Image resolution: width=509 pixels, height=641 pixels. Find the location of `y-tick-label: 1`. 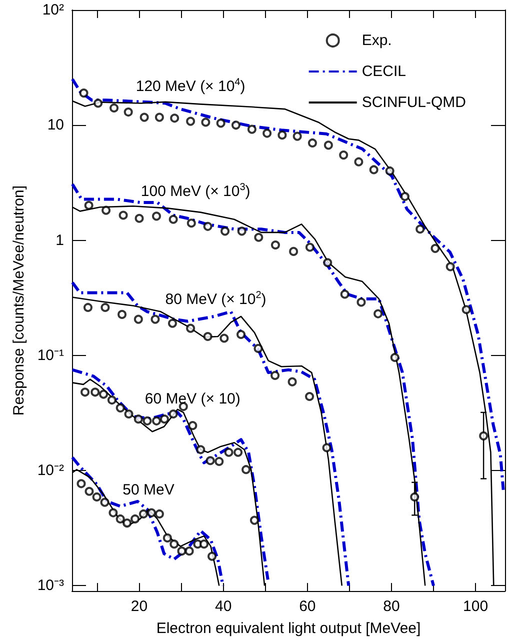

y-tick-label: 1 is located at coordinates (60, 240).